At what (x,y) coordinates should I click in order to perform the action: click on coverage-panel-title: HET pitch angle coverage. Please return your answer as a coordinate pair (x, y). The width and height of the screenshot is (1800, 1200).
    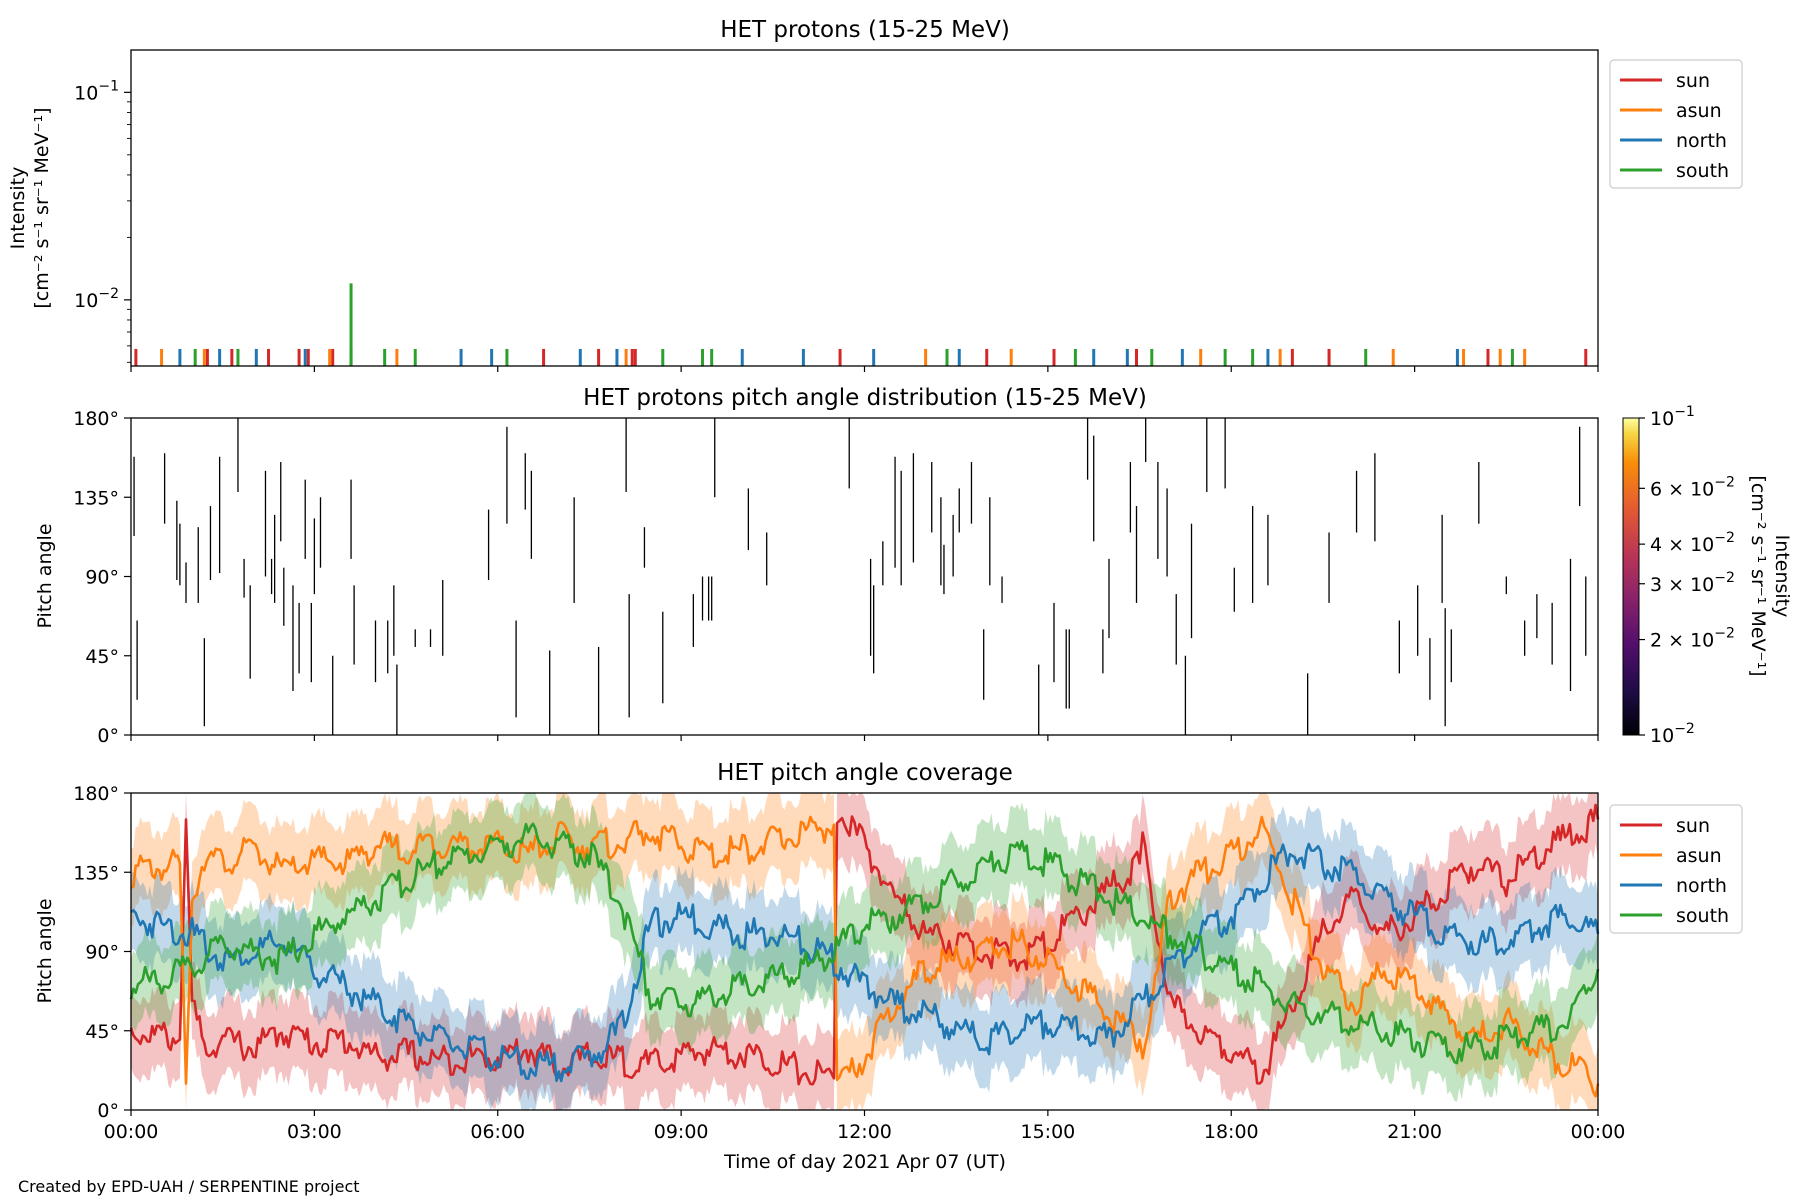
    Looking at the image, I should click on (865, 773).